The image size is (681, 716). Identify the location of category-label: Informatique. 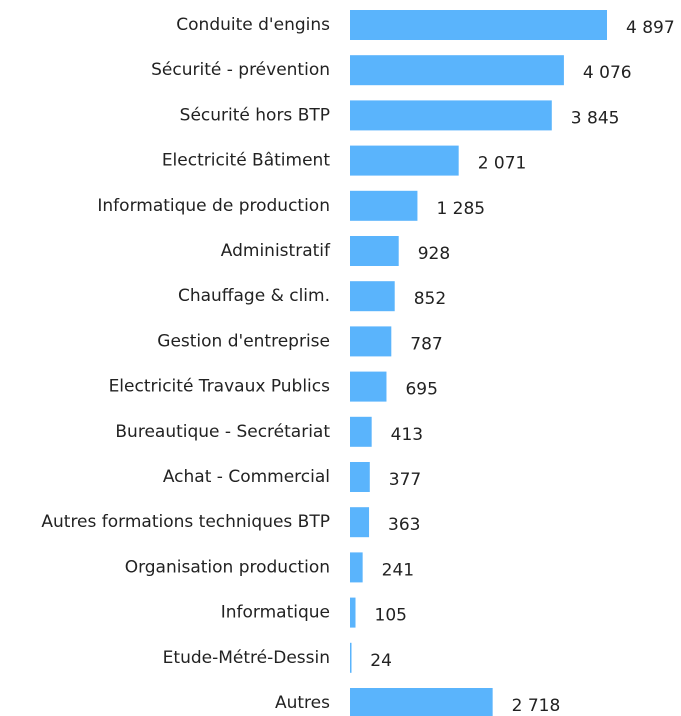
(275, 613).